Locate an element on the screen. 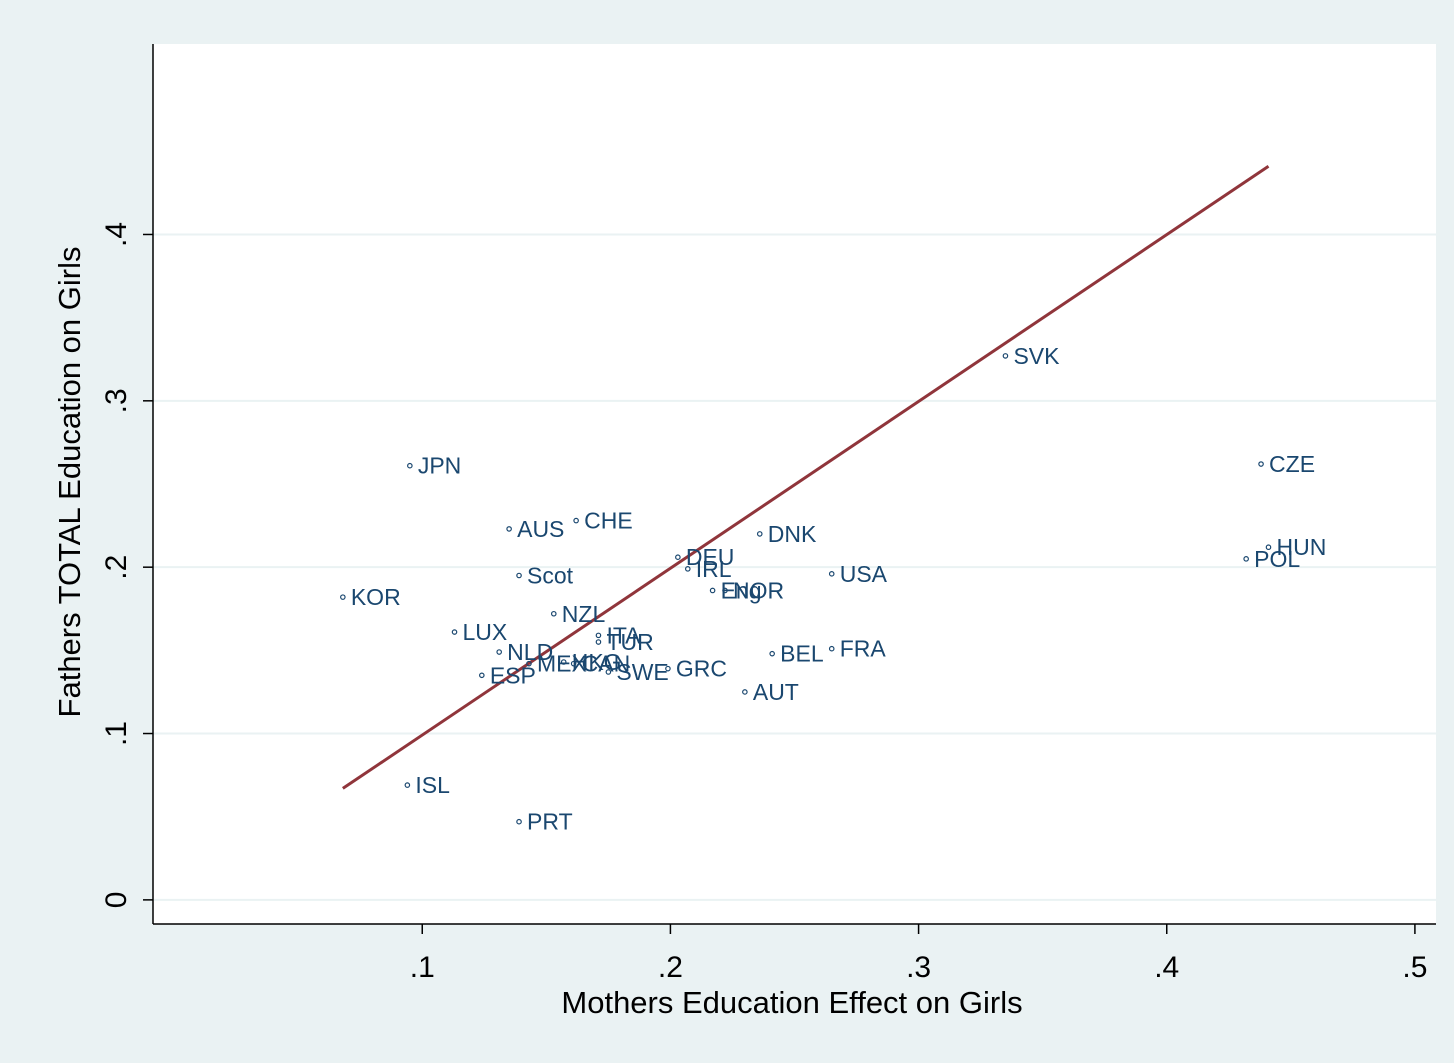 This screenshot has width=1454, height=1063. y-tick-label: .1 is located at coordinates (116, 733).